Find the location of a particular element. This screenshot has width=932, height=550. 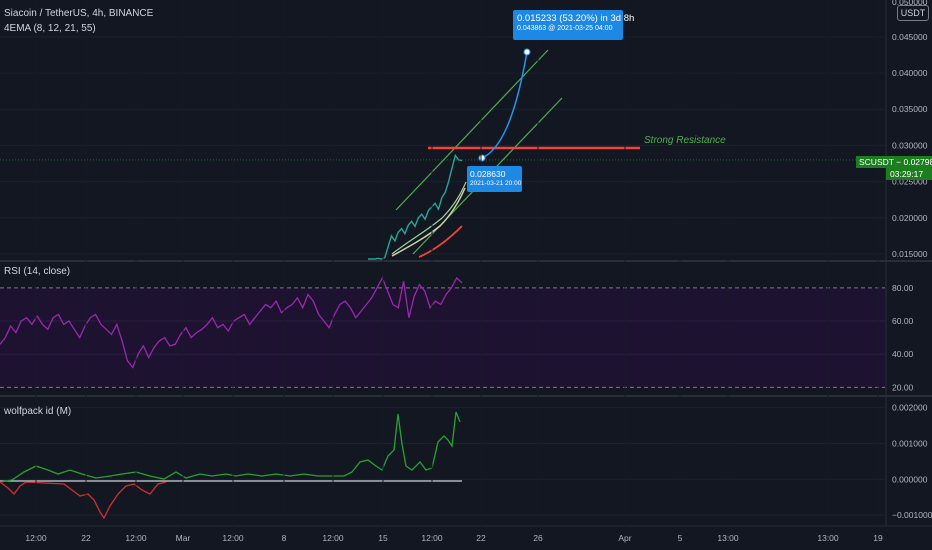

price-series-line is located at coordinates (415, 206).